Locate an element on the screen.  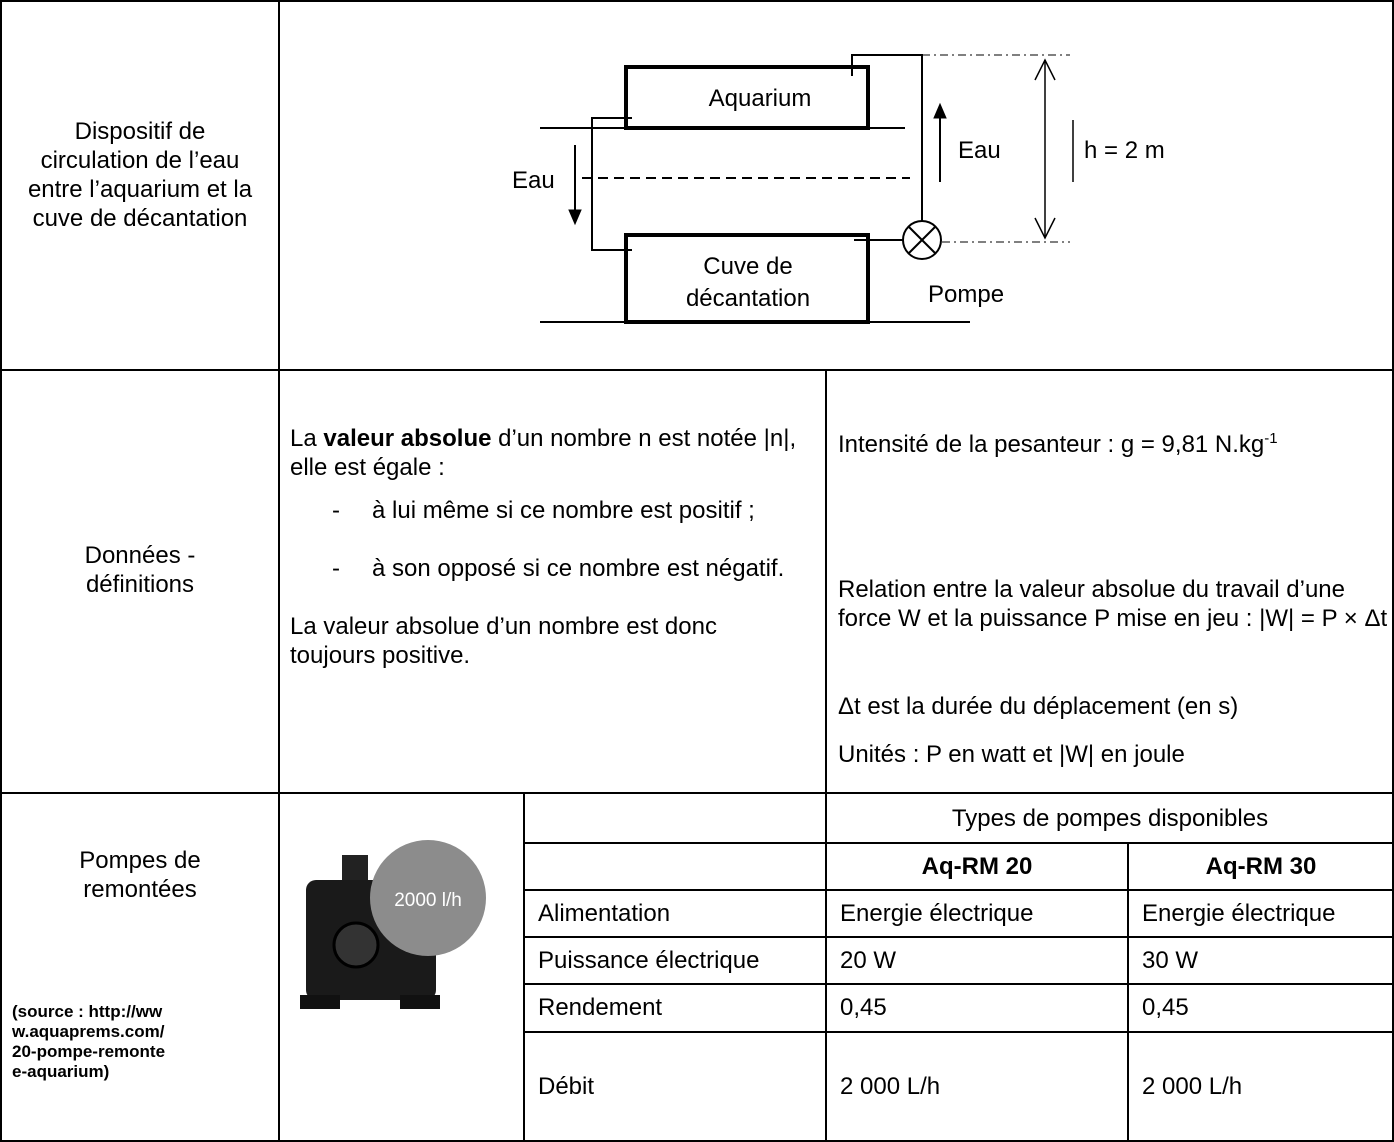
pump-label: Pompe is located at coordinates (966, 294).